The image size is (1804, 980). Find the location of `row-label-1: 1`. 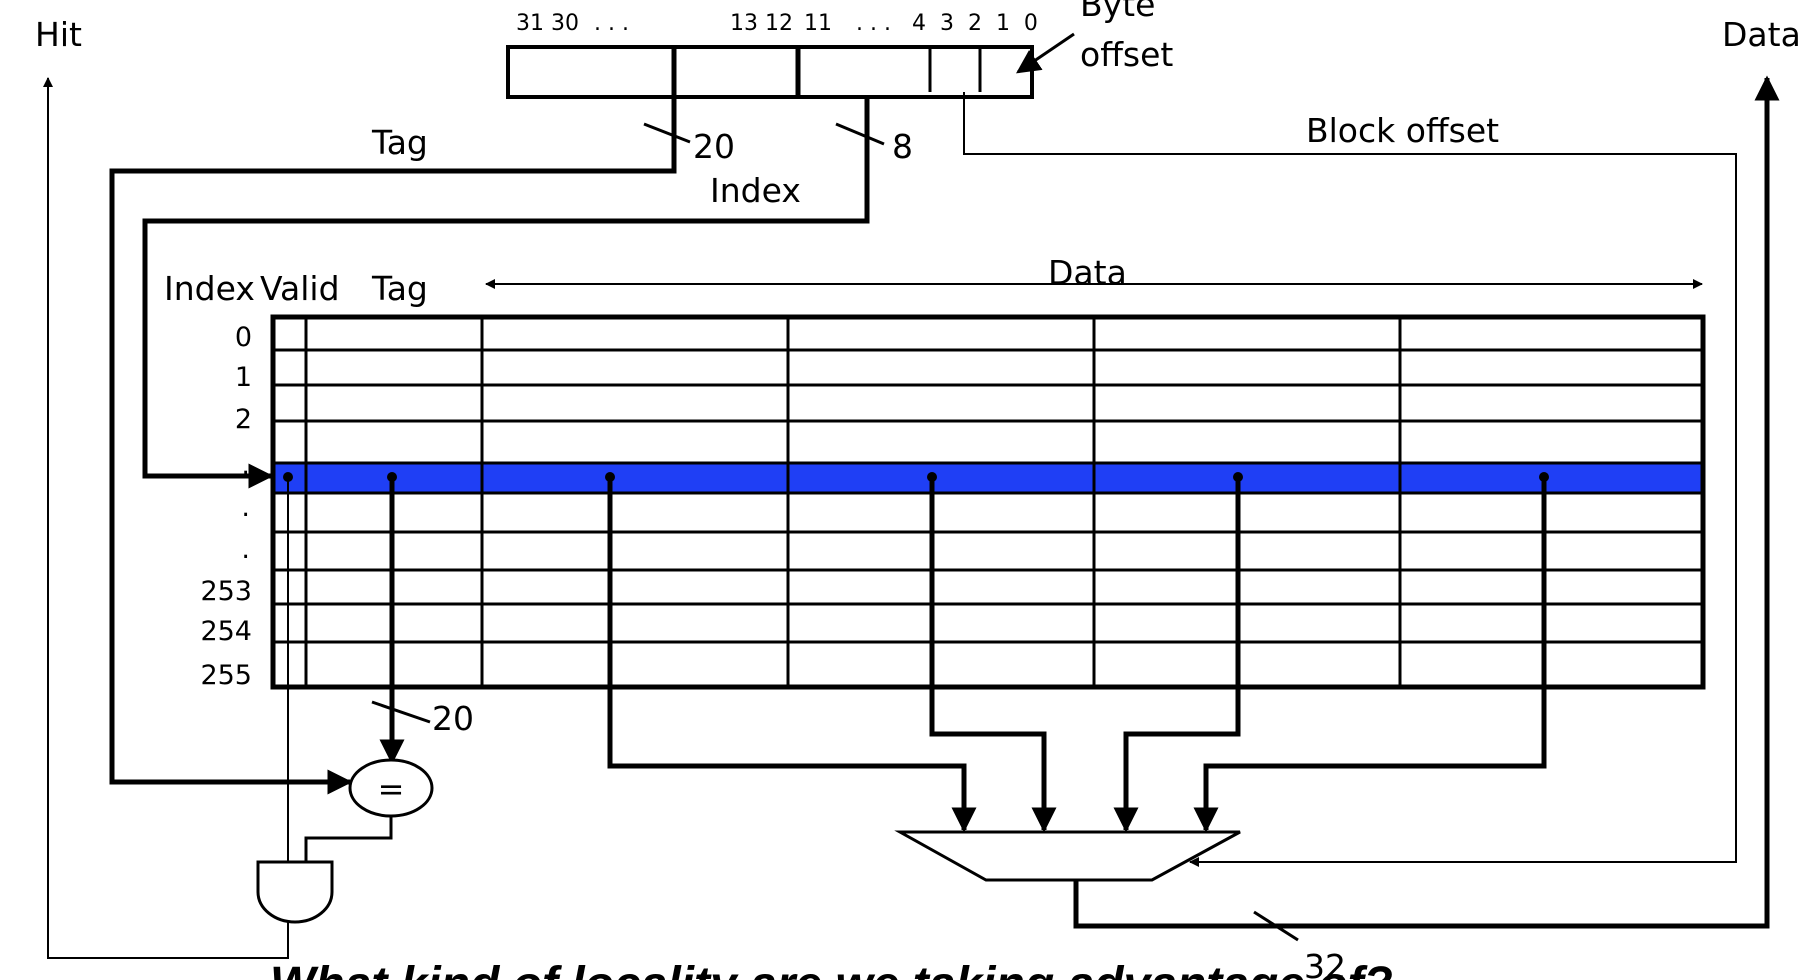

row-label-1: 1 is located at coordinates (243, 377).